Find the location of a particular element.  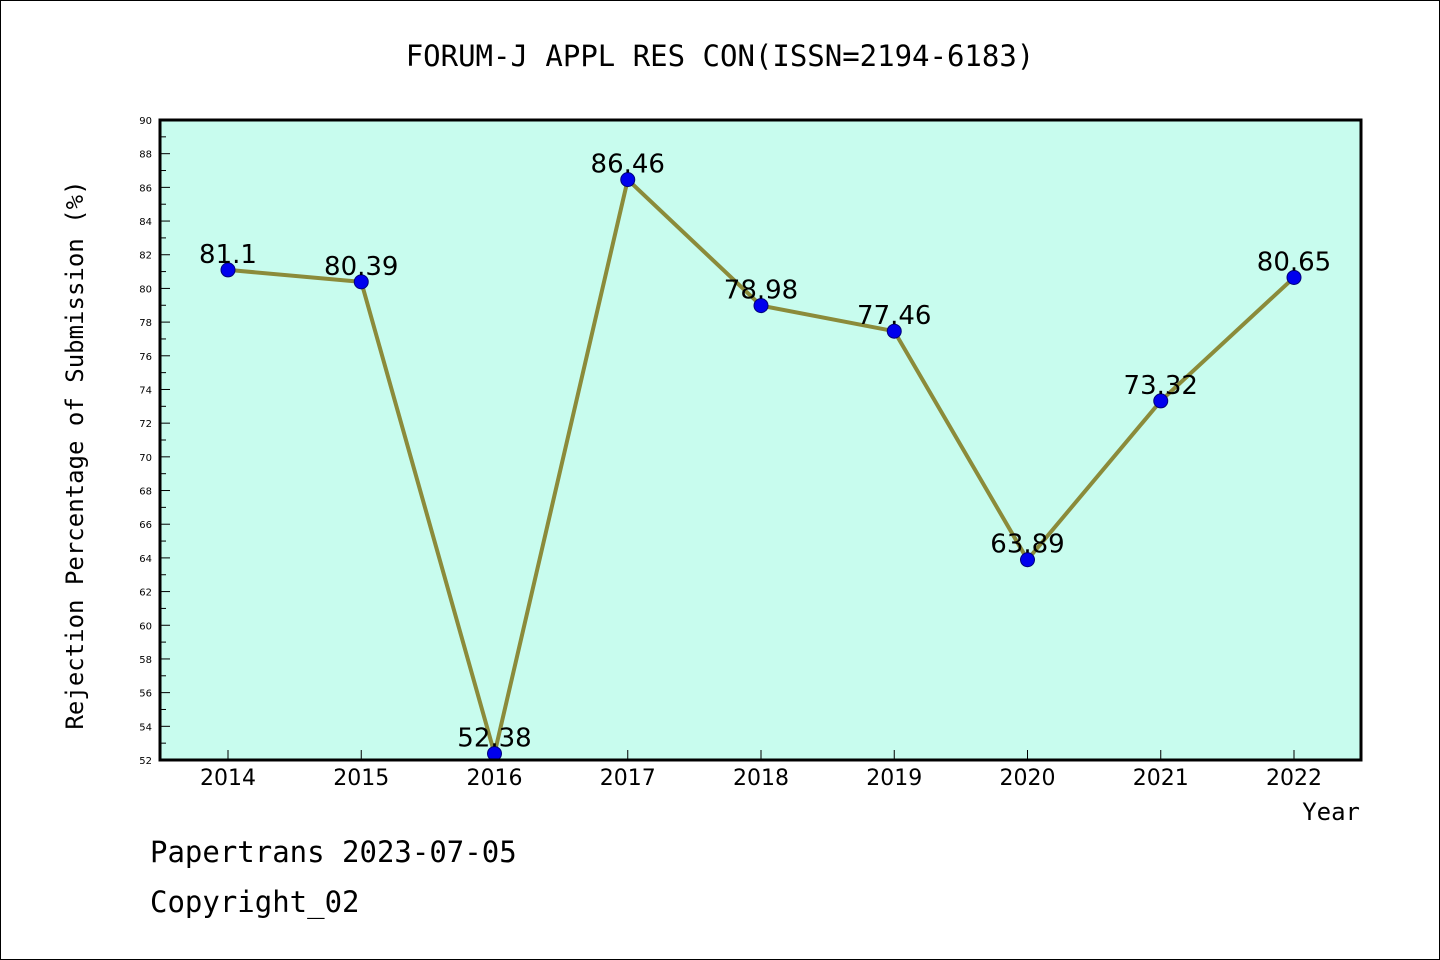

x-tick-label: 2019 is located at coordinates (894, 778).